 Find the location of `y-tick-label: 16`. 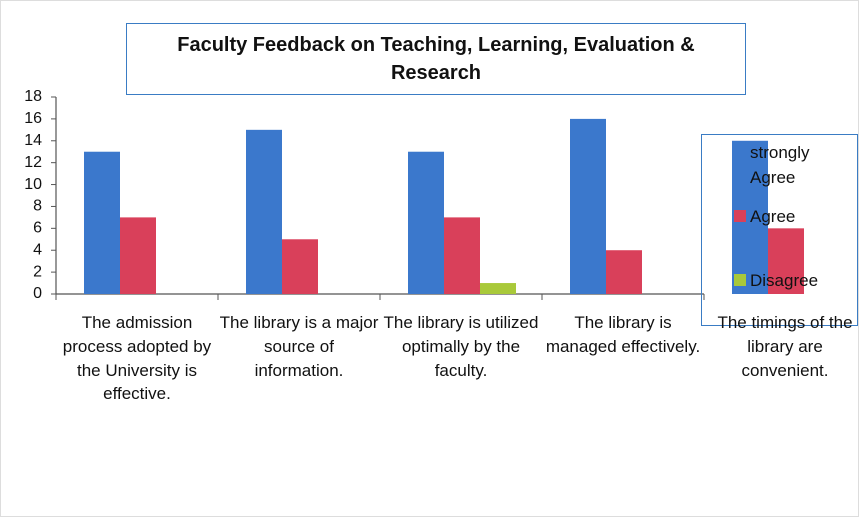

y-tick-label: 16 is located at coordinates (33, 118).